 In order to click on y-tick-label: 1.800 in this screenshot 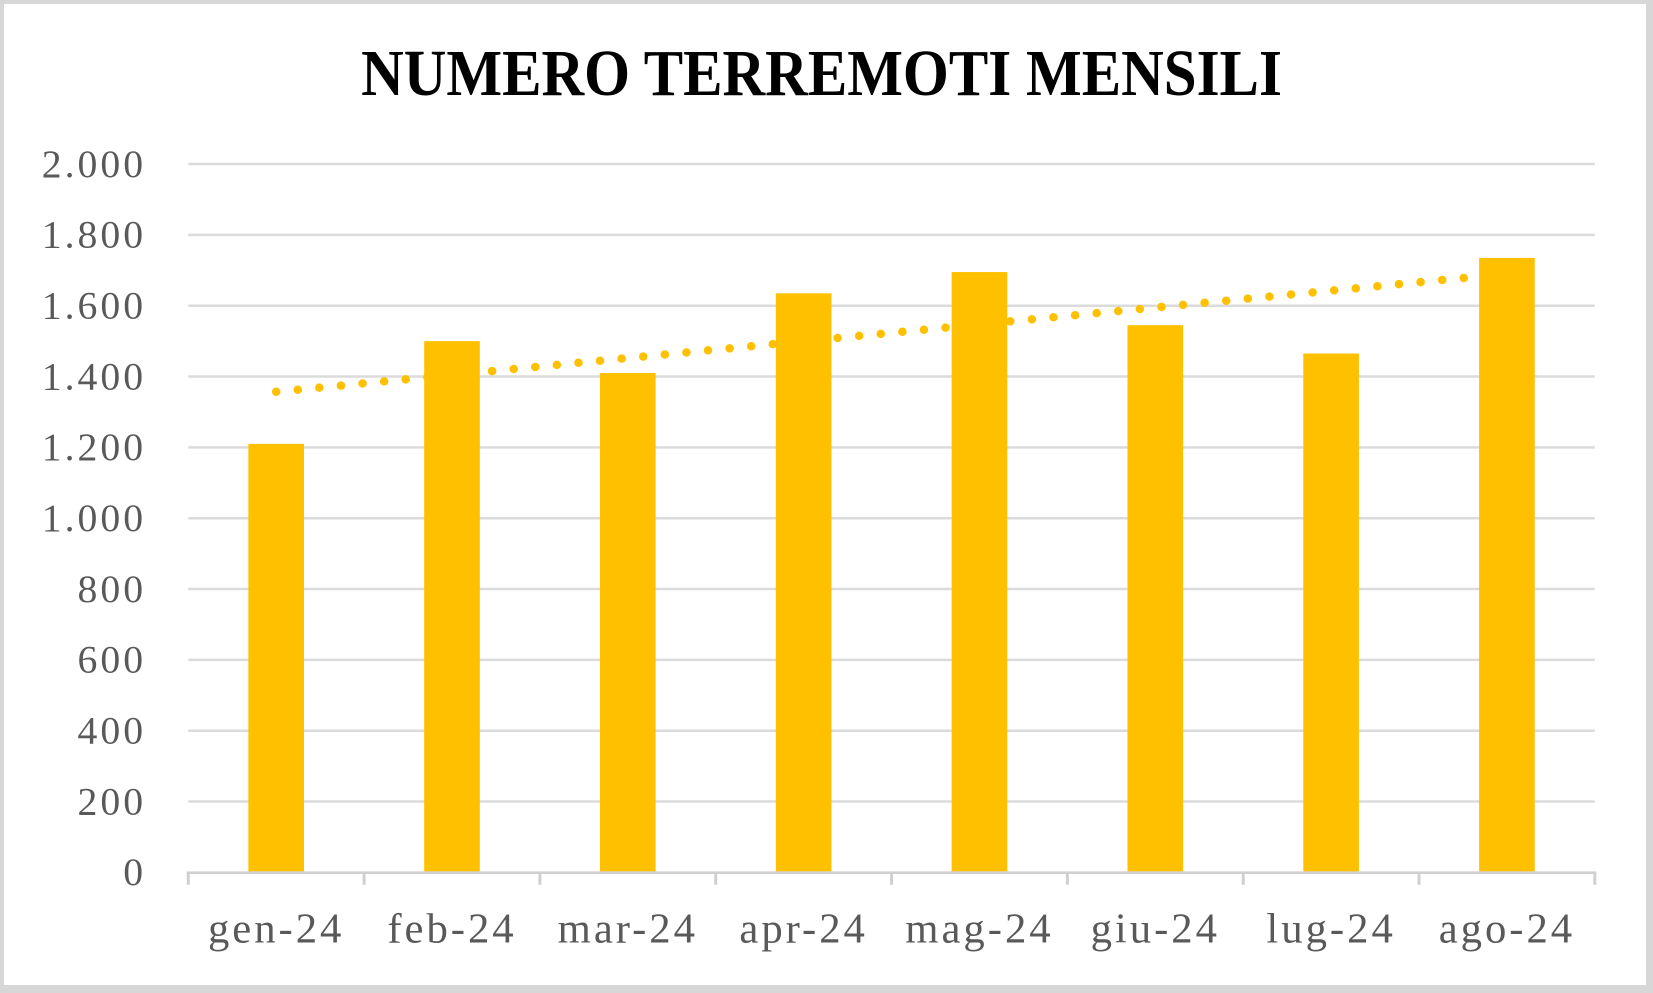, I will do `click(94, 235)`.